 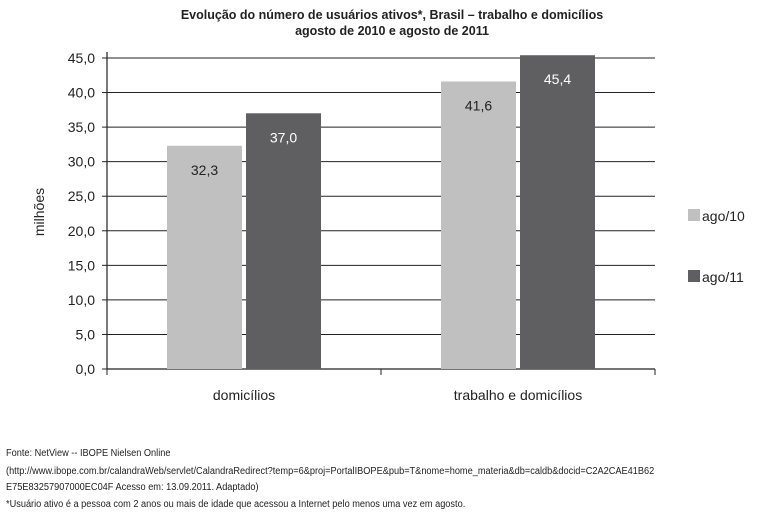 What do you see at coordinates (81, 93) in the screenshot?
I see `y-tick-label: 40,0` at bounding box center [81, 93].